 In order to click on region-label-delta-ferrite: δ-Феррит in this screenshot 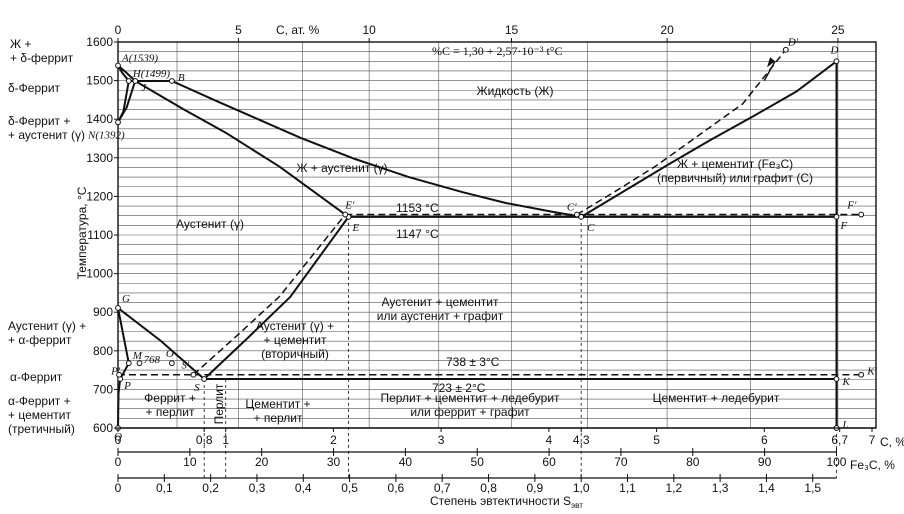, I will do `click(34, 88)`.